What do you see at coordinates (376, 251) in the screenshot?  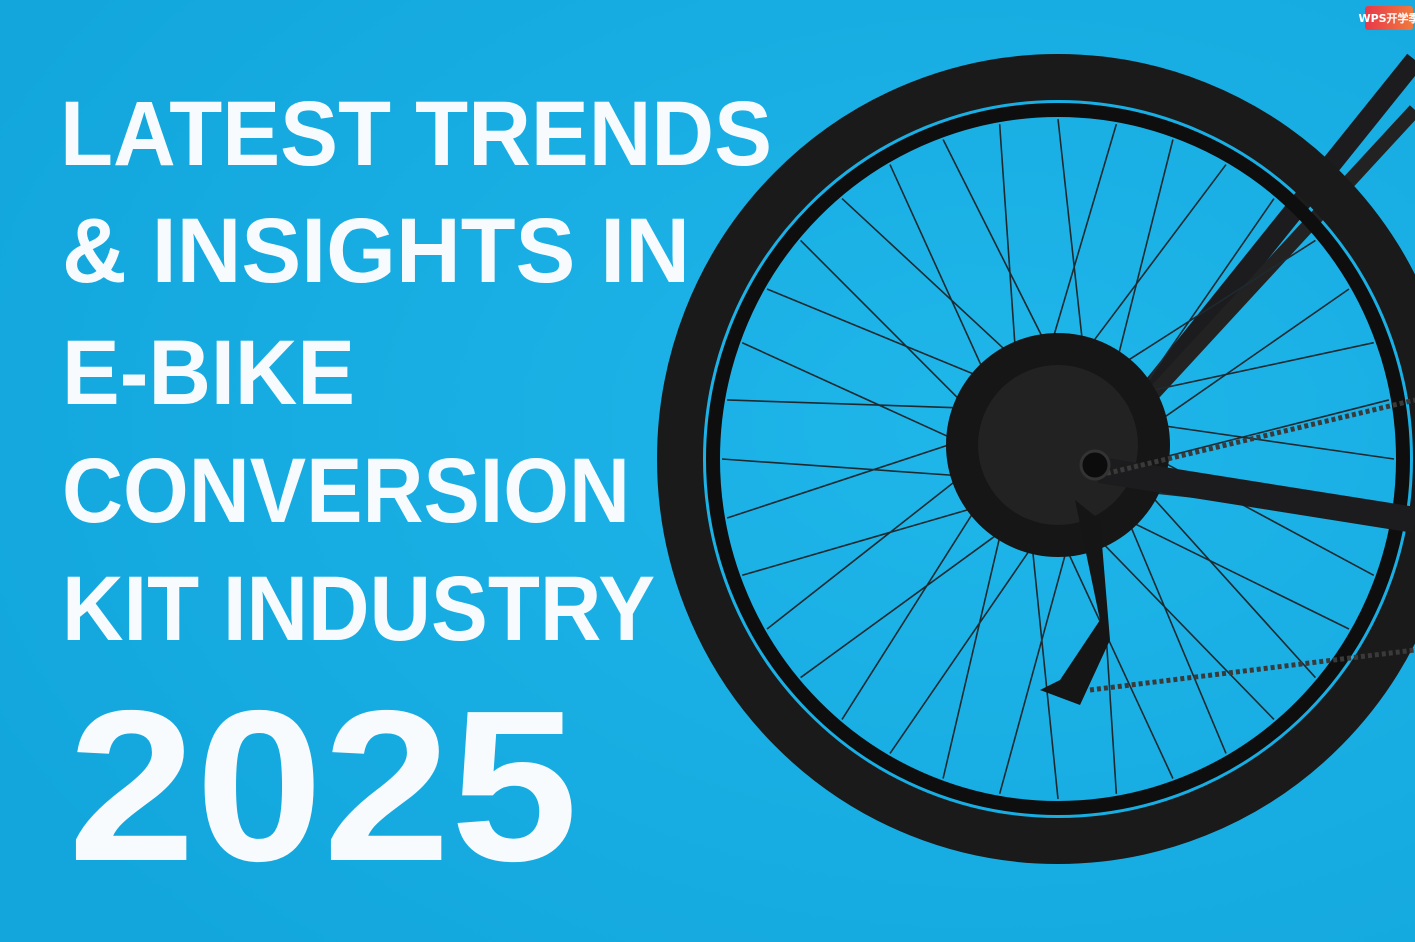 I see `headline-line: & INSIGHTS IN` at bounding box center [376, 251].